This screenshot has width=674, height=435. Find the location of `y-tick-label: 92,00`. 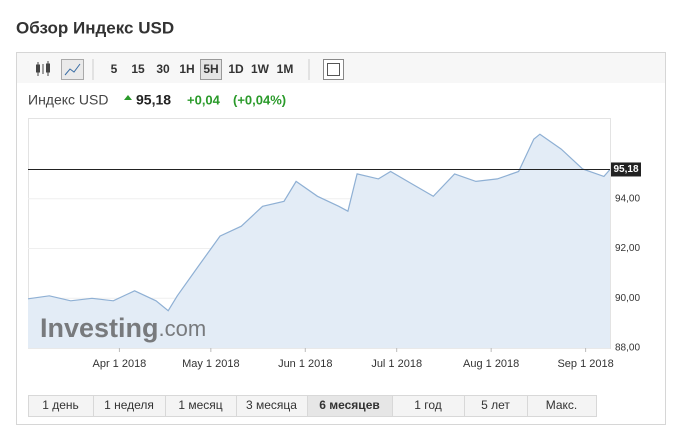

y-tick-label: 92,00 is located at coordinates (627, 248).